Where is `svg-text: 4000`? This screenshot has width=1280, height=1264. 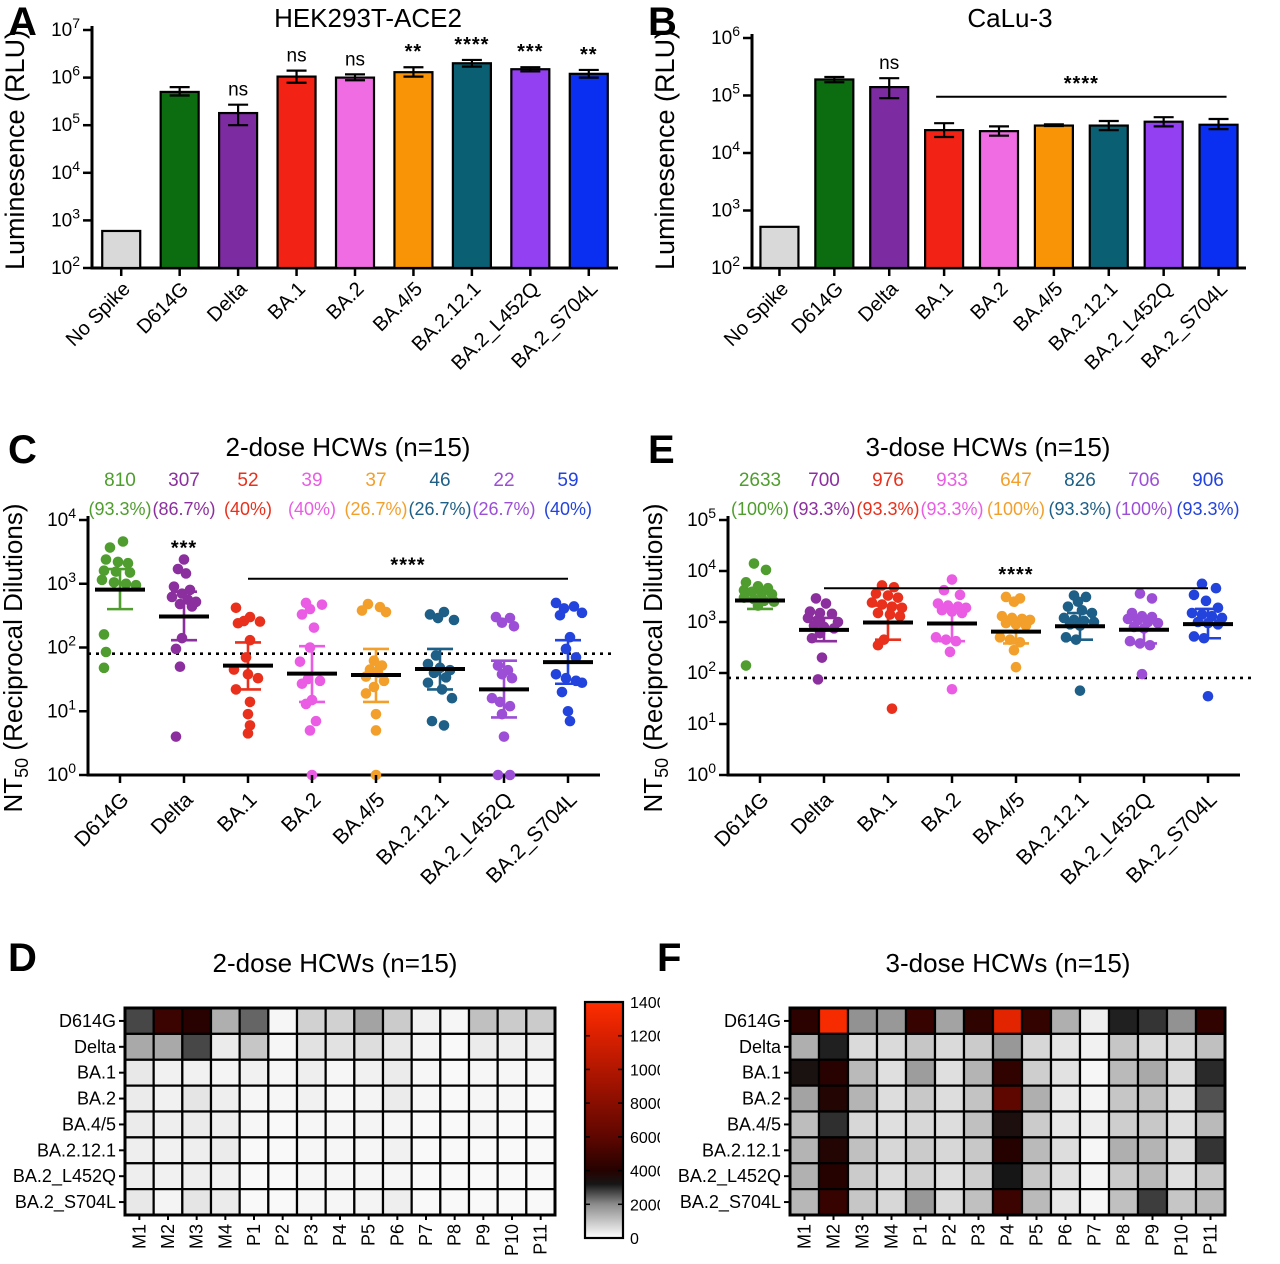
svg-text: 4000 is located at coordinates (645, 1172).